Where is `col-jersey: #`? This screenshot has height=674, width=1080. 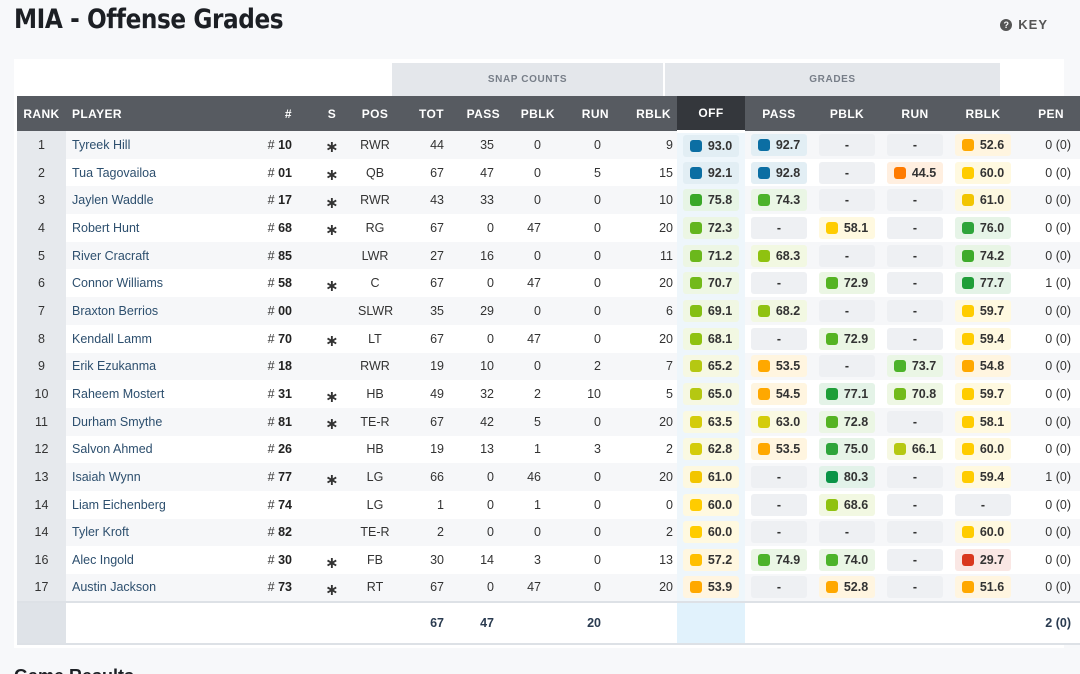
col-jersey: # is located at coordinates (278, 113).